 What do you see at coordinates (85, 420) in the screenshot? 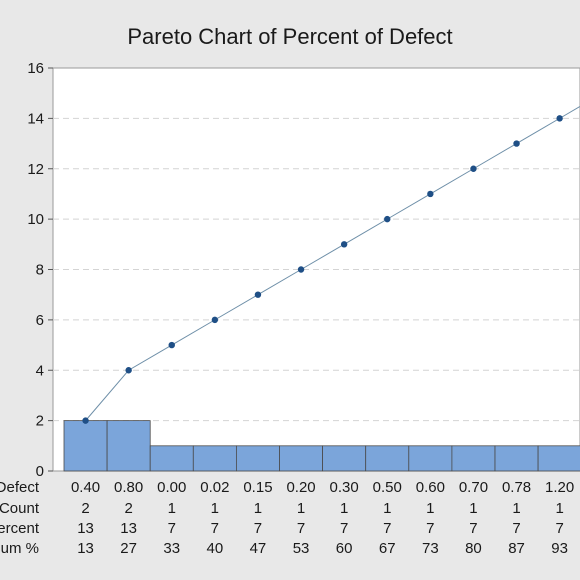
I see `cumulative-point-0.40` at bounding box center [85, 420].